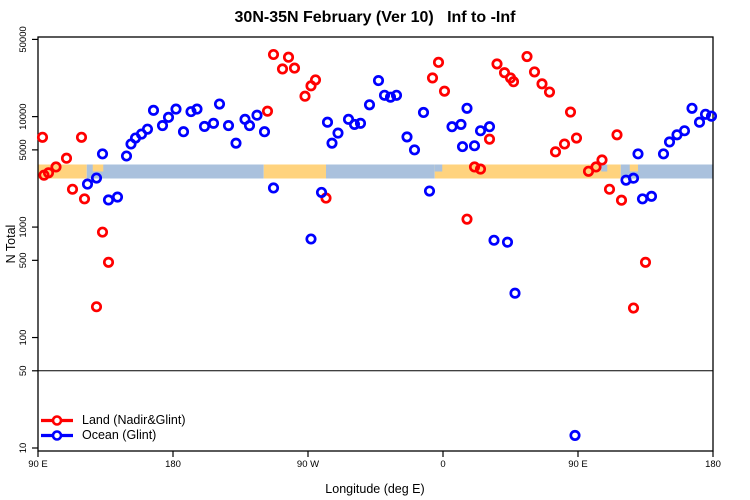 The image size is (750, 500). What do you see at coordinates (23, 39) in the screenshot?
I see `y-tick-label: 50000` at bounding box center [23, 39].